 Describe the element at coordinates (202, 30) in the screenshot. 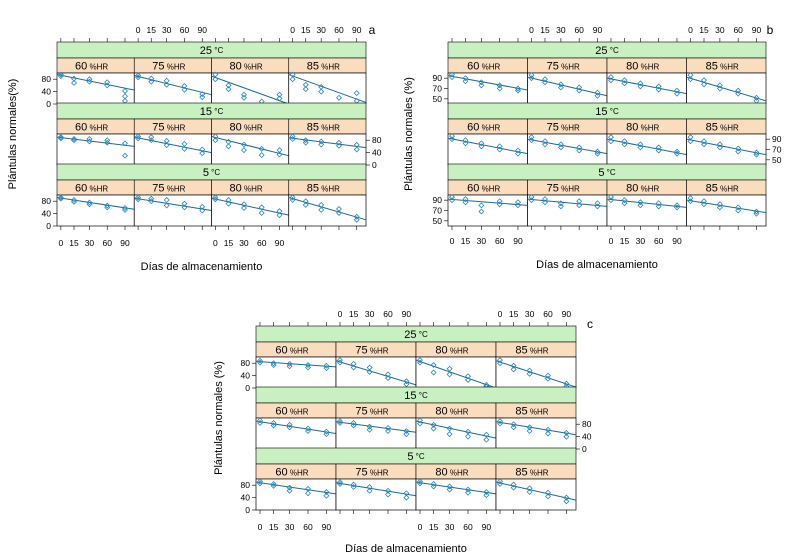

I see `x-tick-label-top: 90` at that location.